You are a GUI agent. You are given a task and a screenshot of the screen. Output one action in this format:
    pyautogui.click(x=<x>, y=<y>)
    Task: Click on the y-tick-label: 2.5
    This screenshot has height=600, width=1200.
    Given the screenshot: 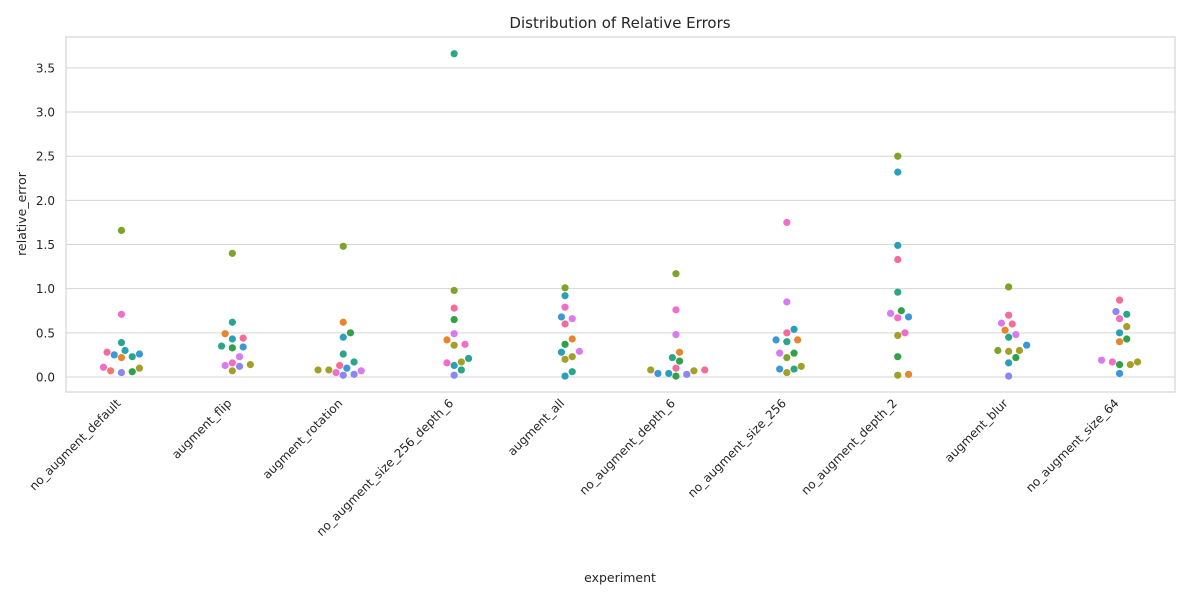 What is the action you would take?
    pyautogui.click(x=45, y=157)
    